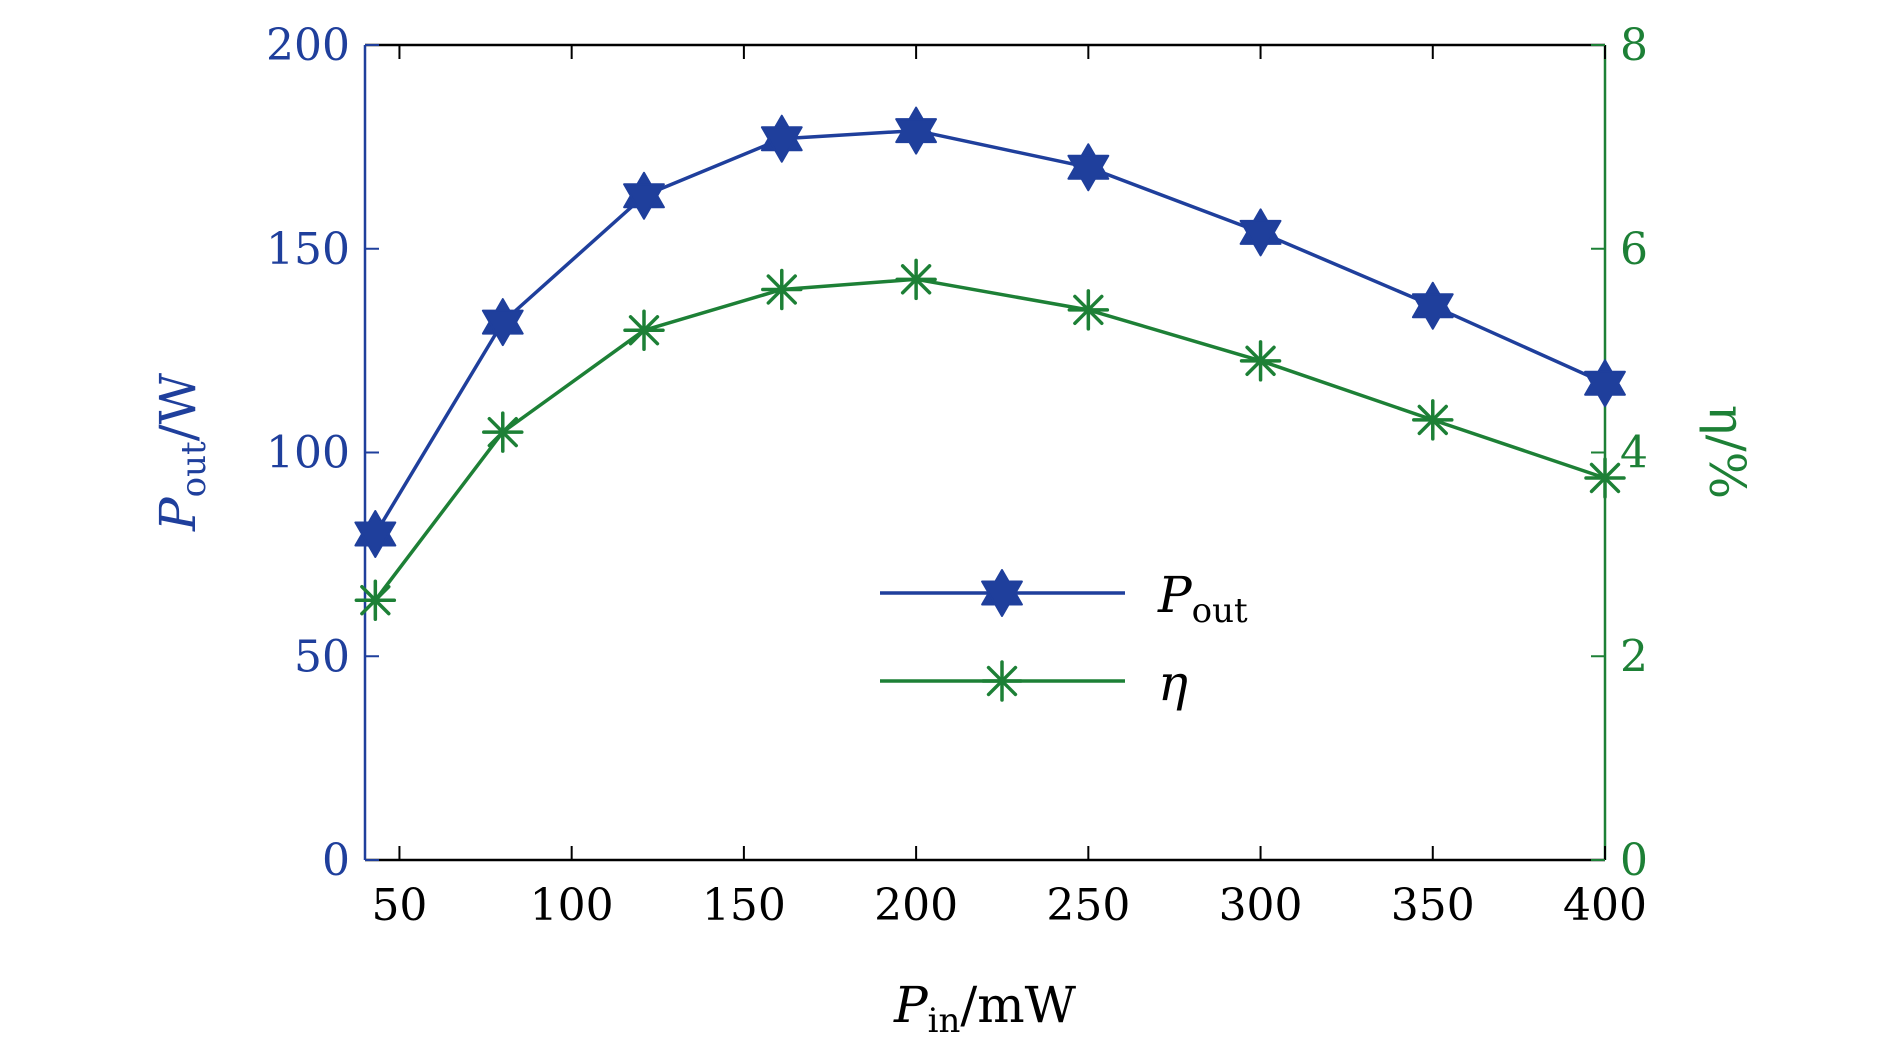 Image resolution: width=1890 pixels, height=1040 pixels. Describe the element at coordinates (1634, 45) in the screenshot. I see `right-tick-label: 8` at that location.